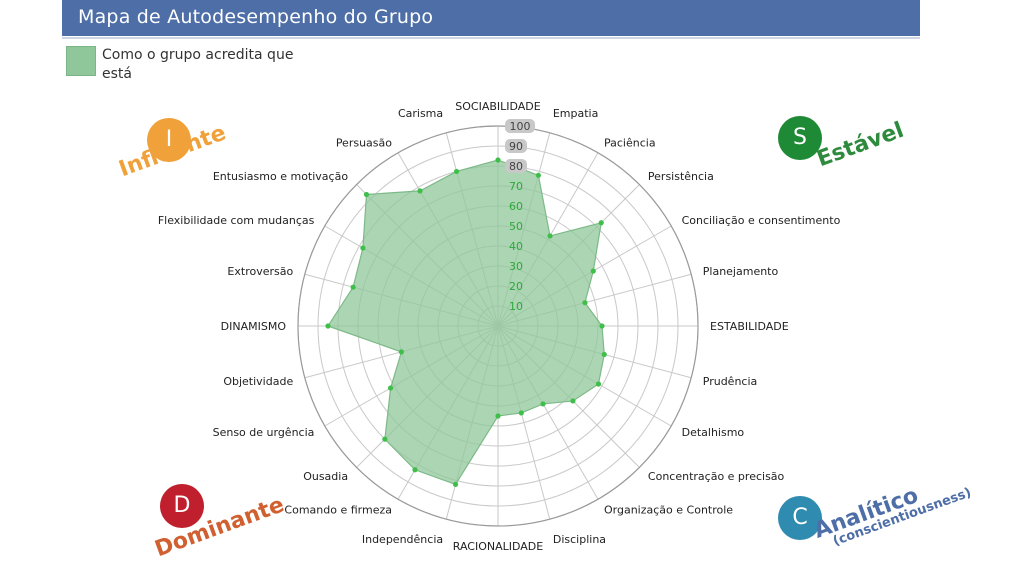  What do you see at coordinates (741, 271) in the screenshot?
I see `category-label: Planejamento` at bounding box center [741, 271].